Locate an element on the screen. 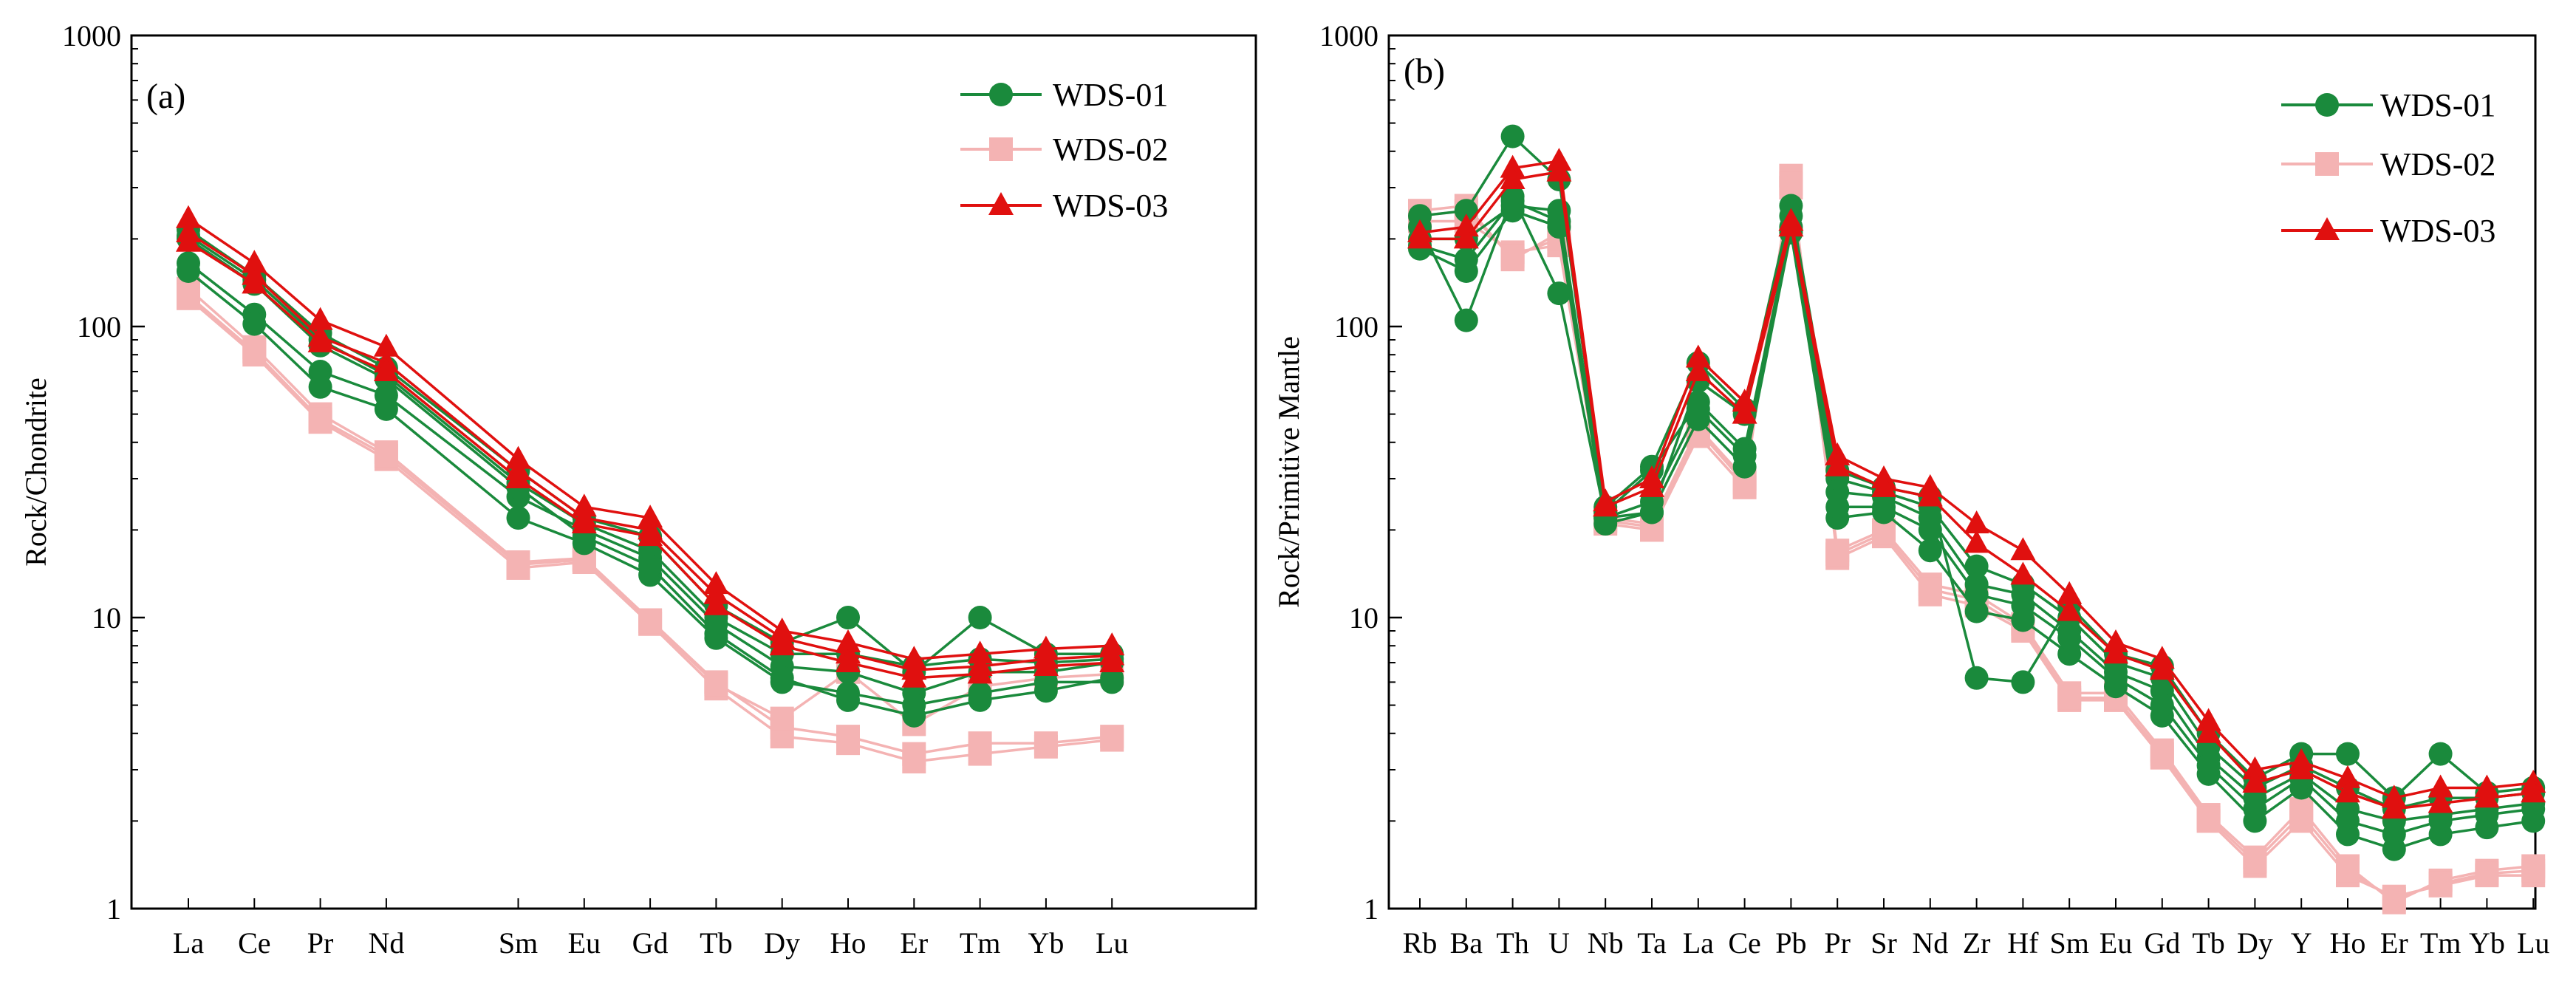  x-tick-label: Ta is located at coordinates (1652, 943).